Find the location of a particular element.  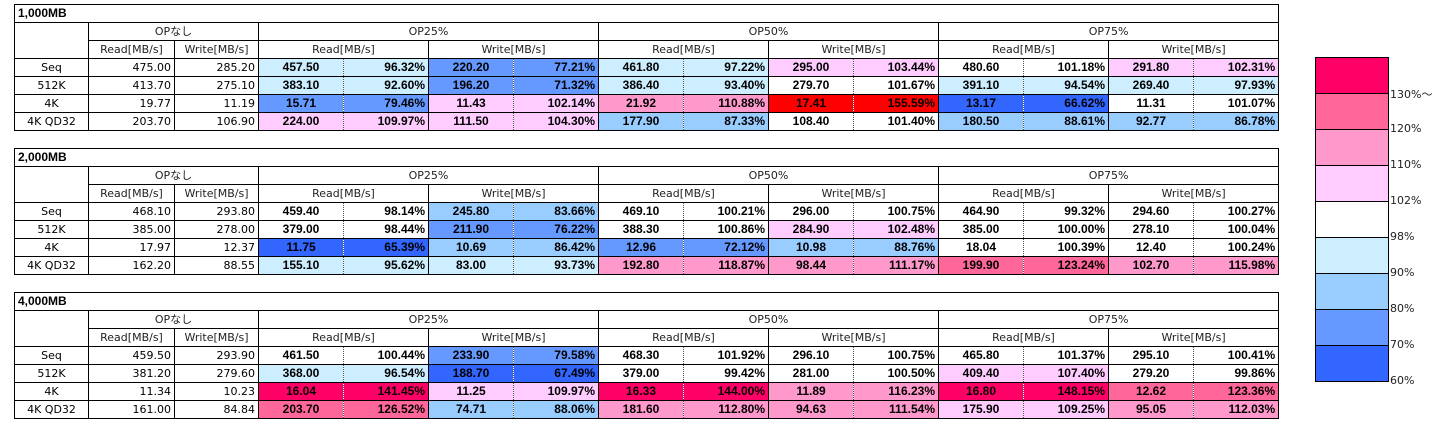

op-read-value: 16.80 is located at coordinates (981, 391).